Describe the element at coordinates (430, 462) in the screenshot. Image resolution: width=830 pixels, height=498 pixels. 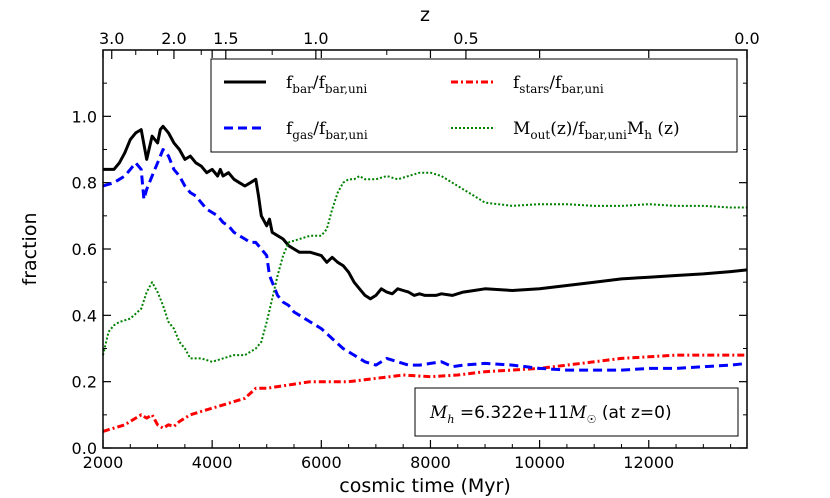
I see `x-tick-label: 8000` at that location.